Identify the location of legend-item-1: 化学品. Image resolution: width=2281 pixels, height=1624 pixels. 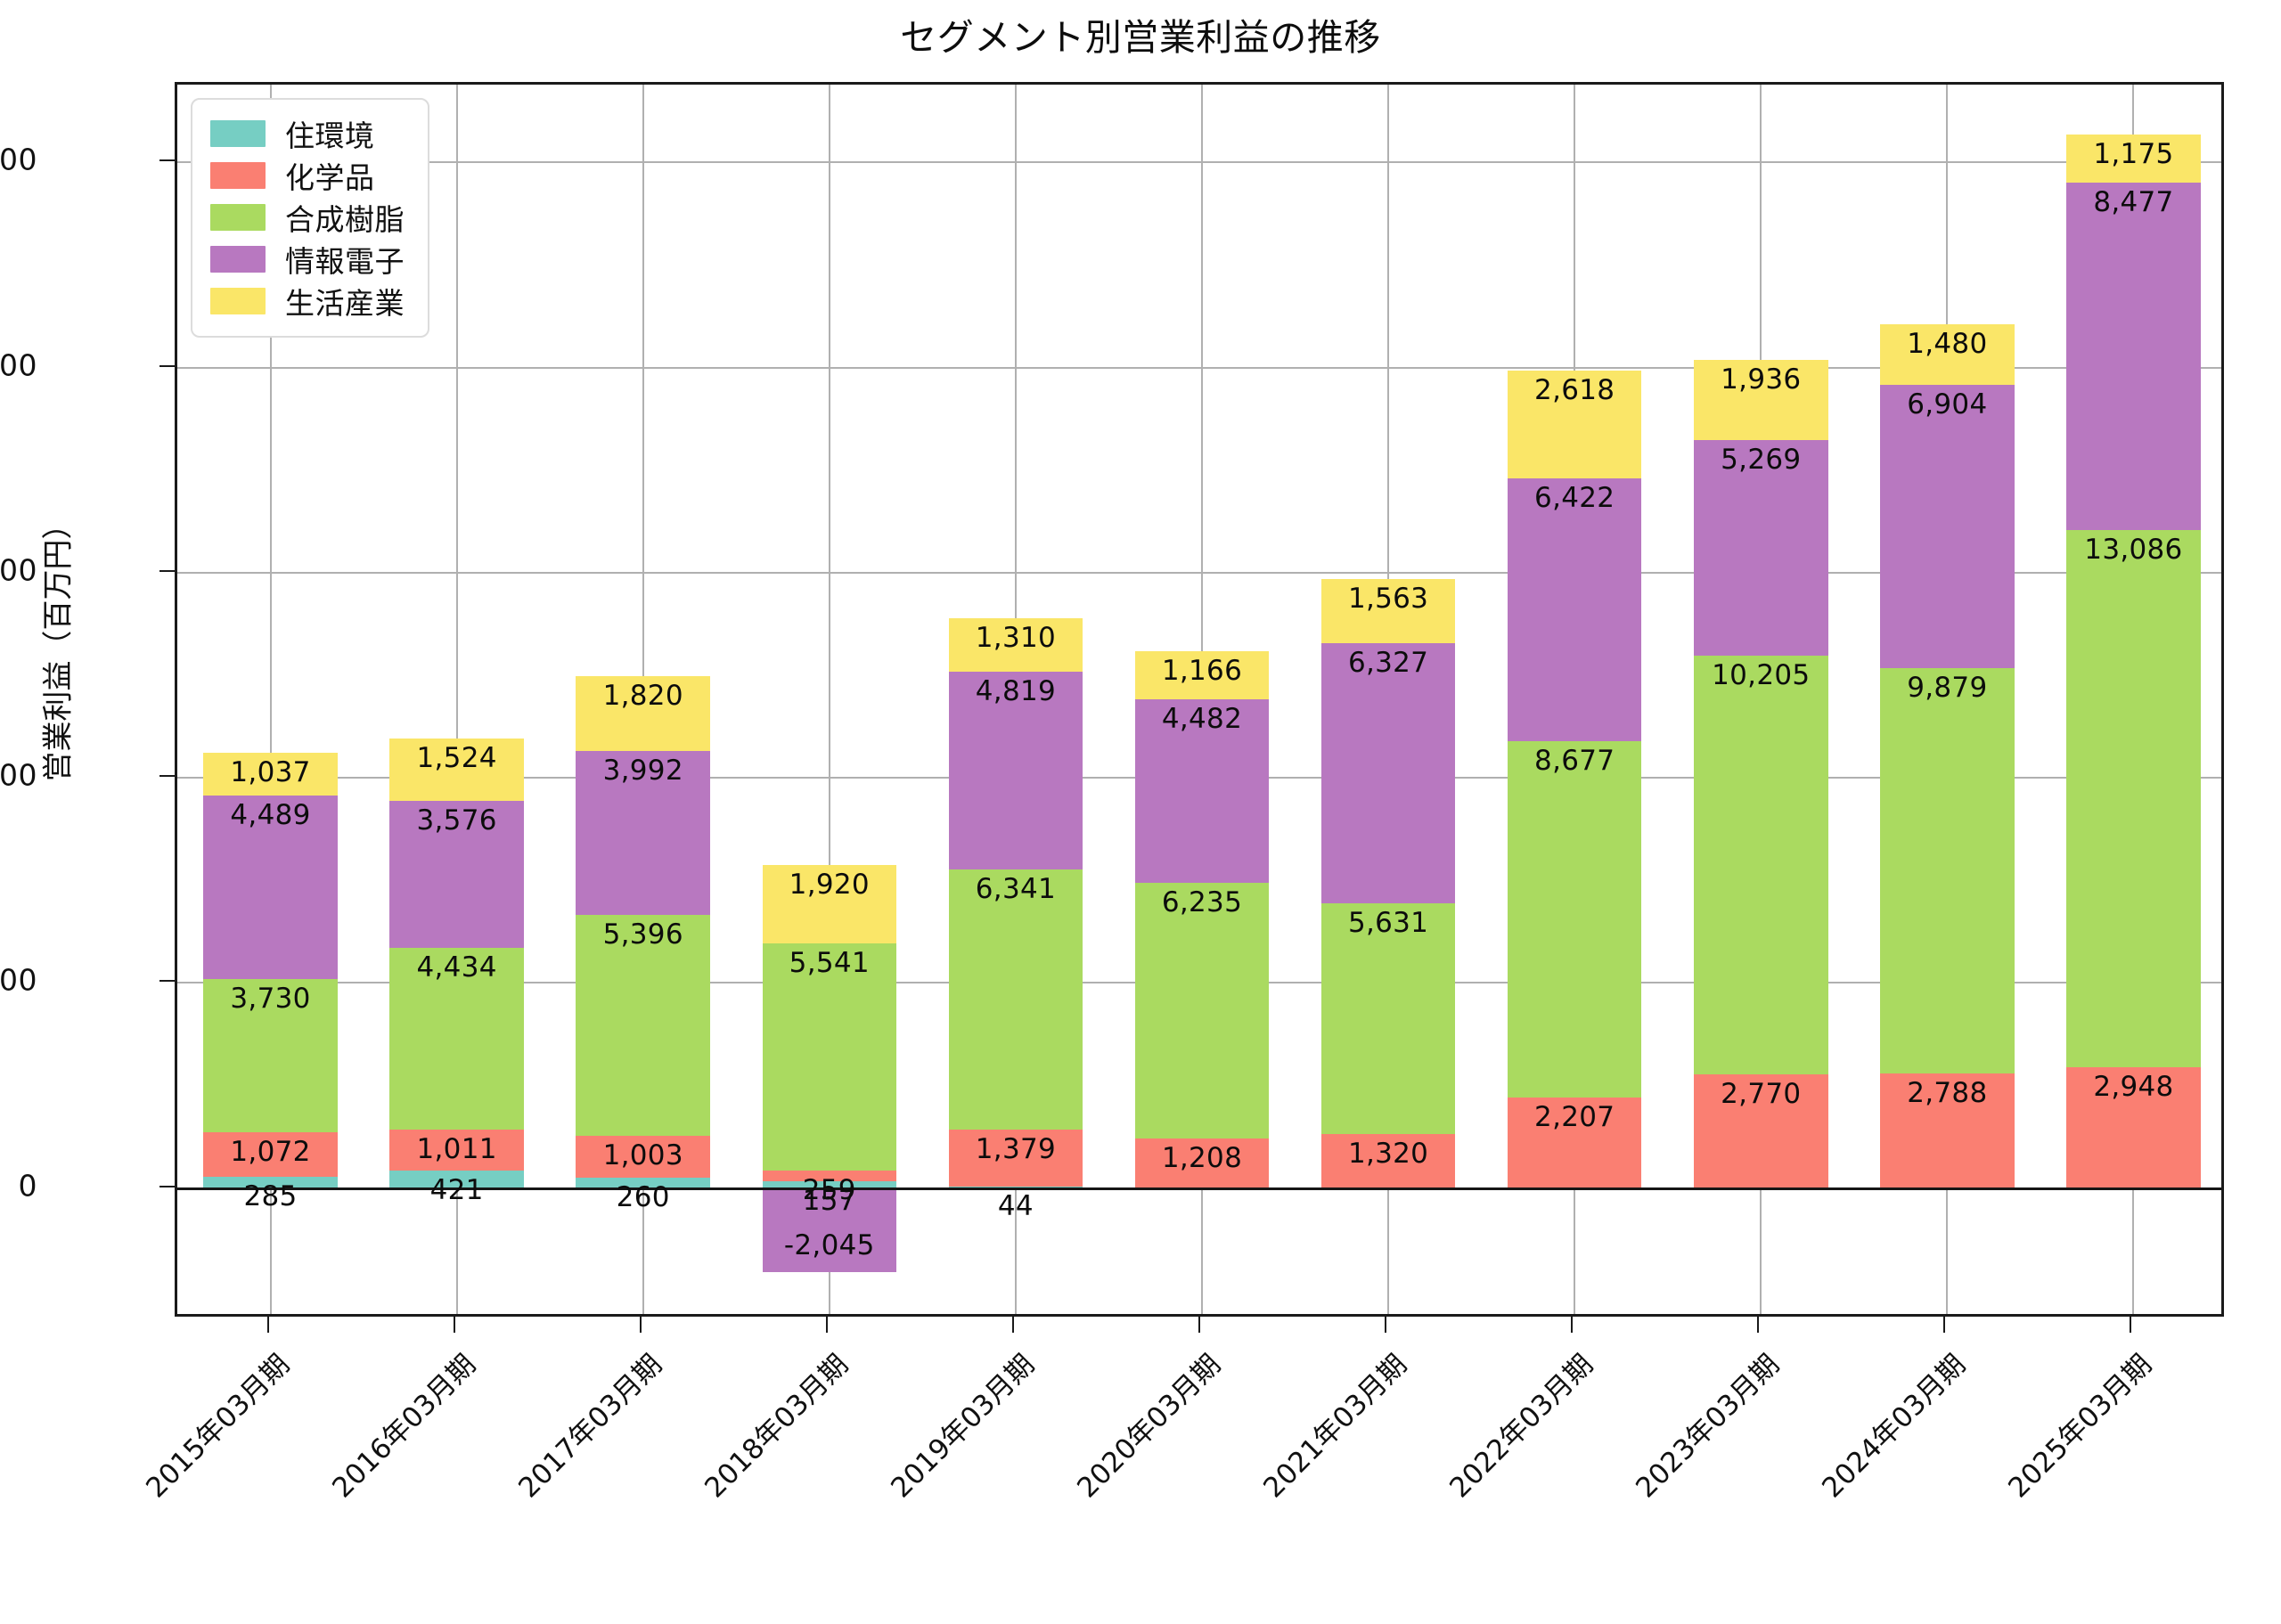
(307, 175).